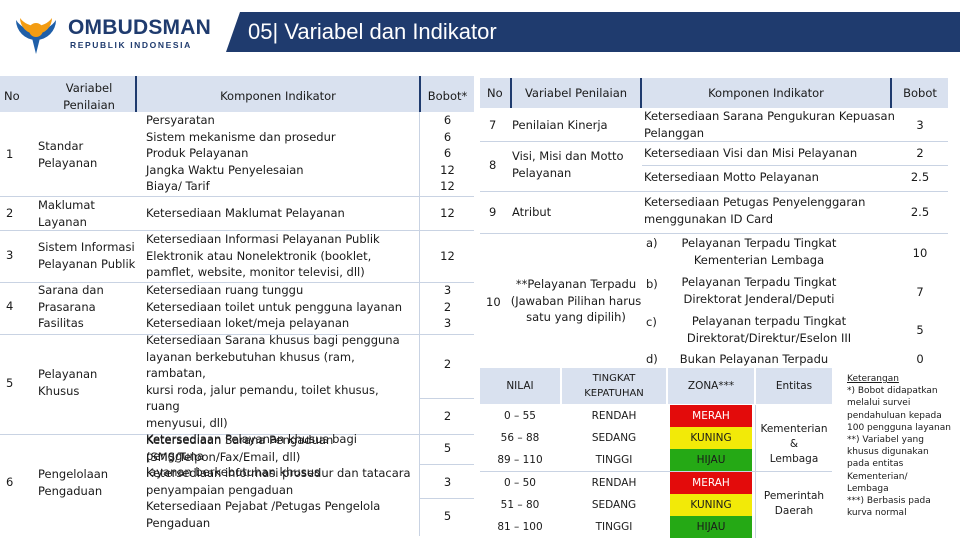 The image size is (960, 540). What do you see at coordinates (652, 284) in the screenshot?
I see `option-letter: b)` at bounding box center [652, 284].